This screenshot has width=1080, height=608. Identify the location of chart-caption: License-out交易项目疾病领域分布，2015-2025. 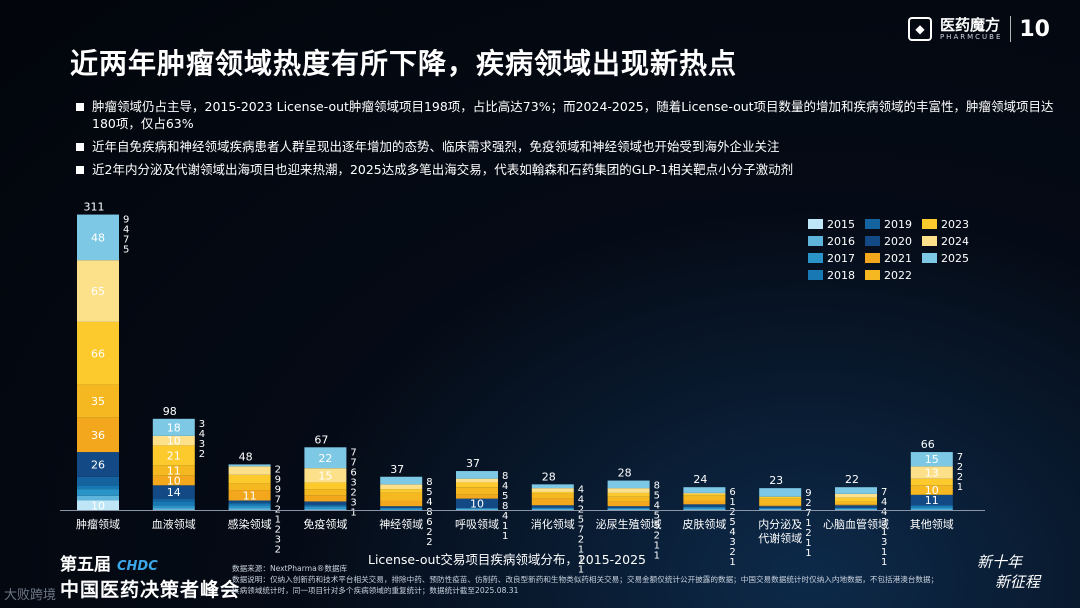
(507, 559).